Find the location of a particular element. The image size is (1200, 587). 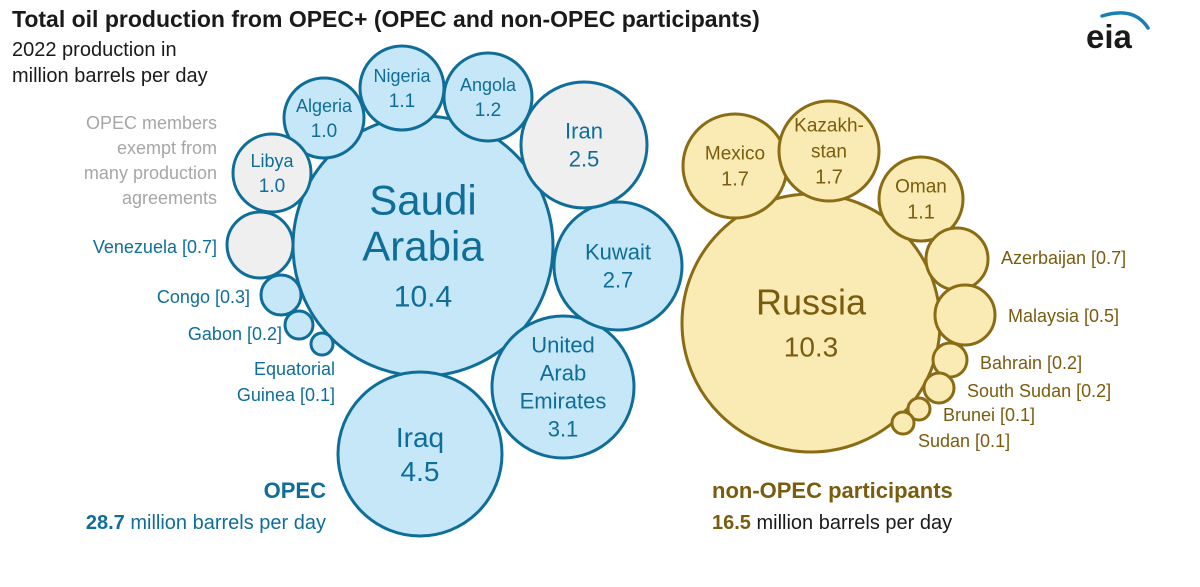

sudan-bubble is located at coordinates (903, 423).